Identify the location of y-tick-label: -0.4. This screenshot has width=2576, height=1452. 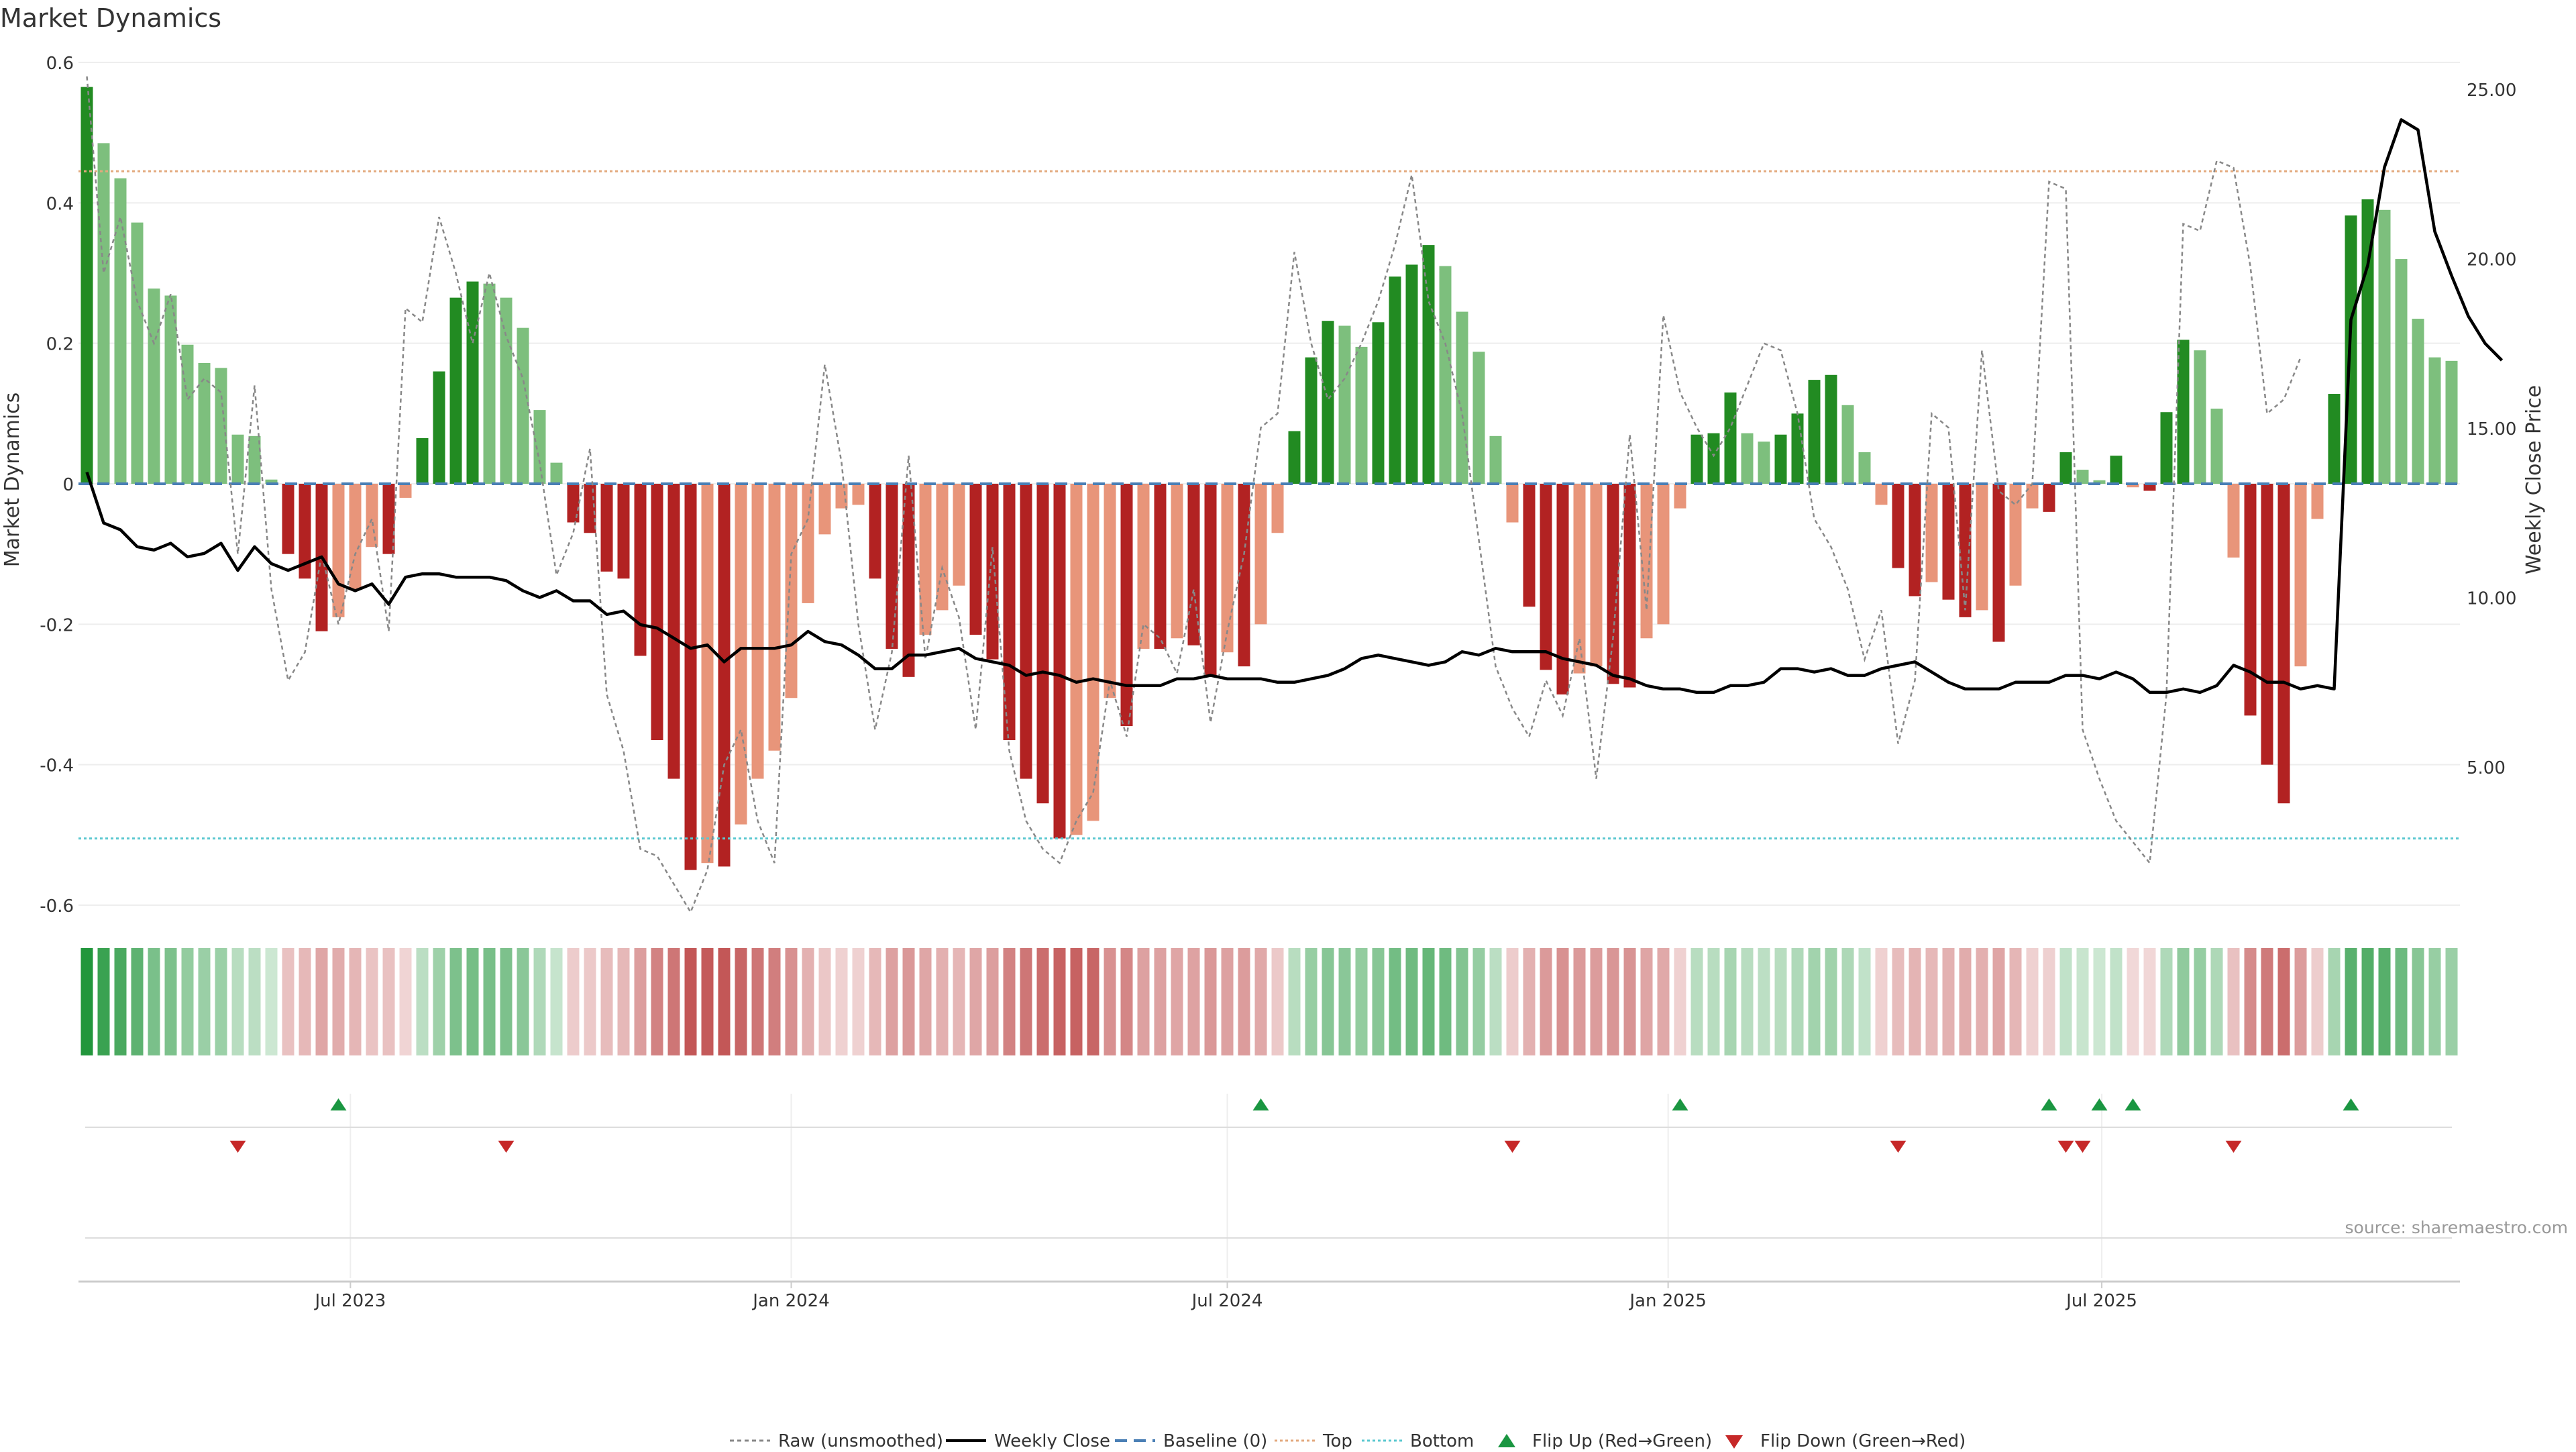
(57, 766).